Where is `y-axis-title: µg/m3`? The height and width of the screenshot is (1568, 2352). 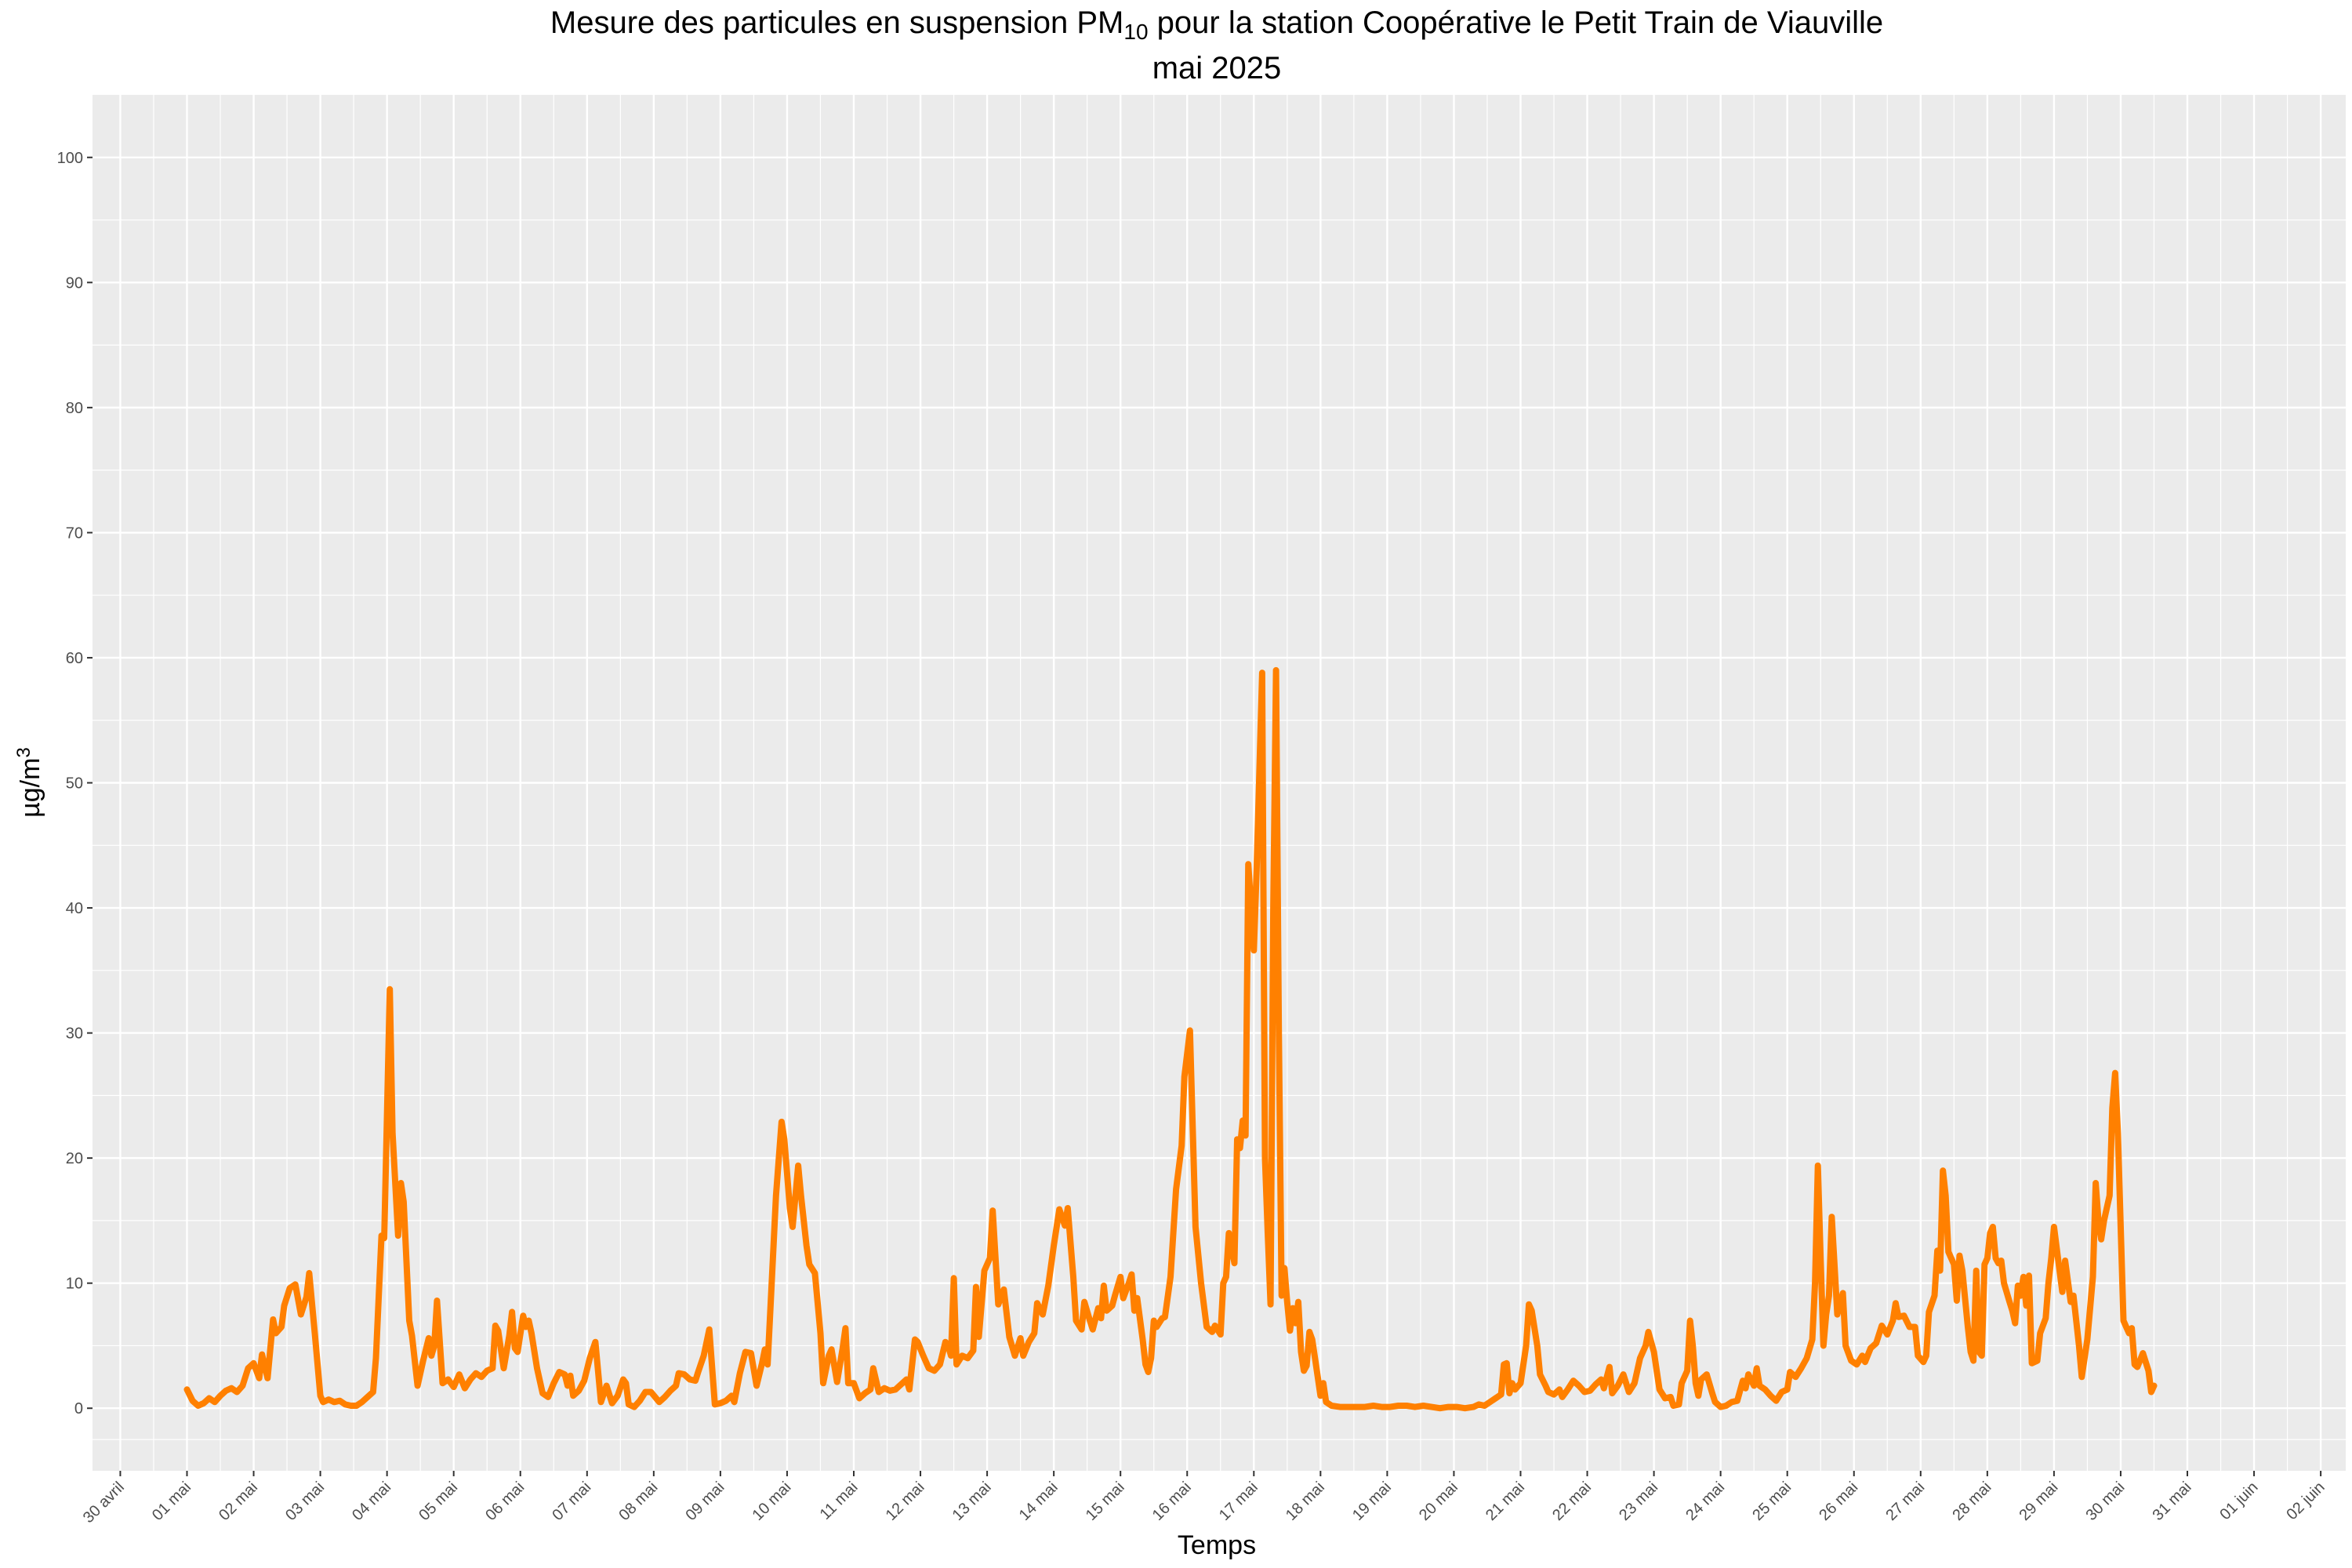 y-axis-title: µg/m3 is located at coordinates (29, 782).